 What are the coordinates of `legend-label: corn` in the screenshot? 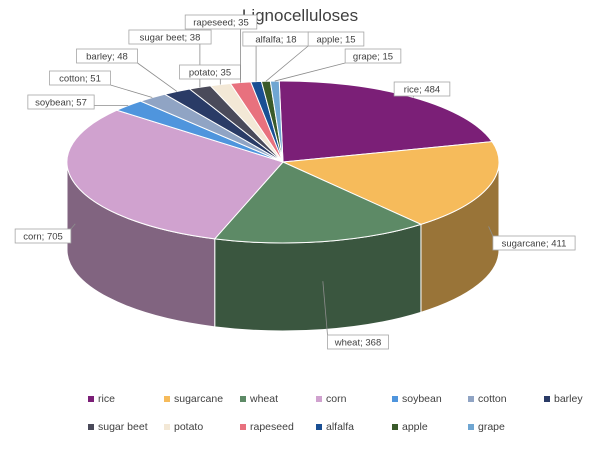 It's located at (336, 399).